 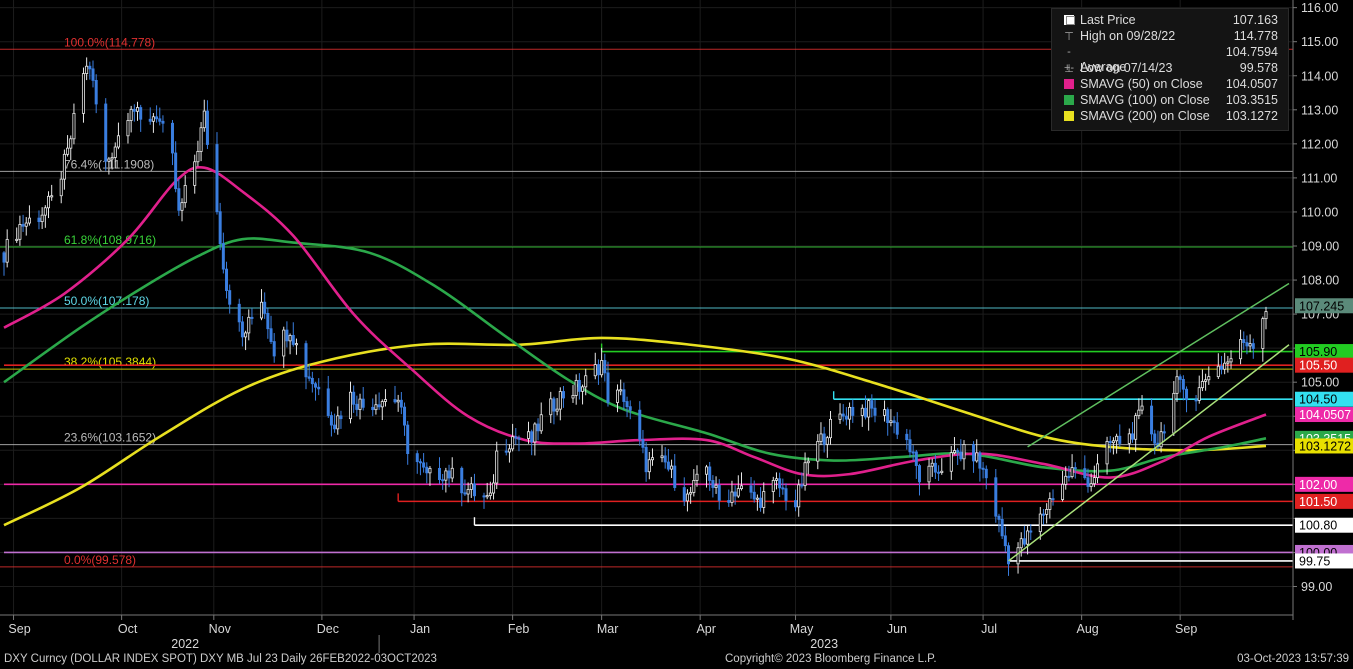 I want to click on x-tick-label: May, so click(x=802, y=629).